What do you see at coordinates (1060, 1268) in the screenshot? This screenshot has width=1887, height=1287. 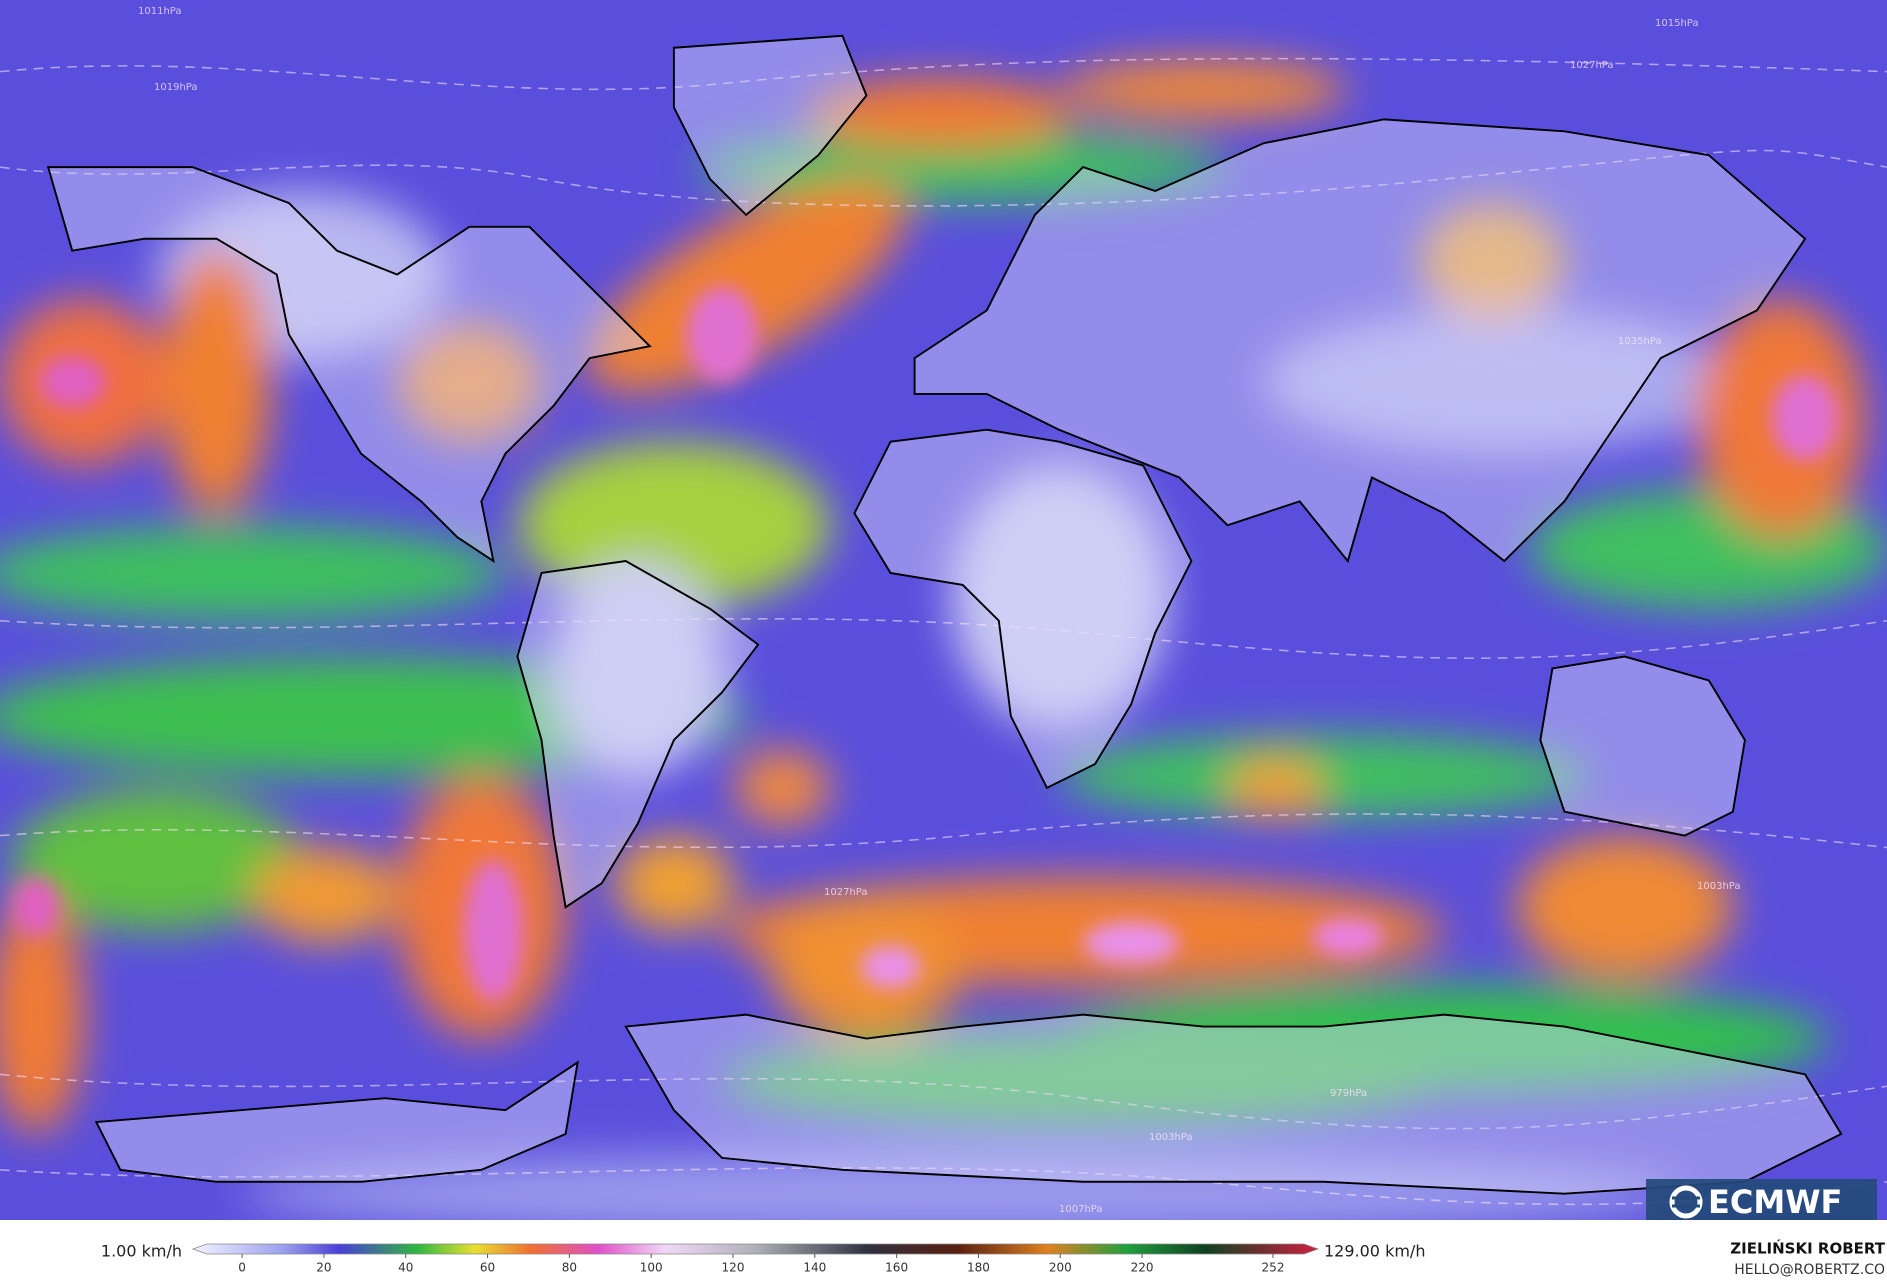 I see `colorbar-tick-label: 200` at bounding box center [1060, 1268].